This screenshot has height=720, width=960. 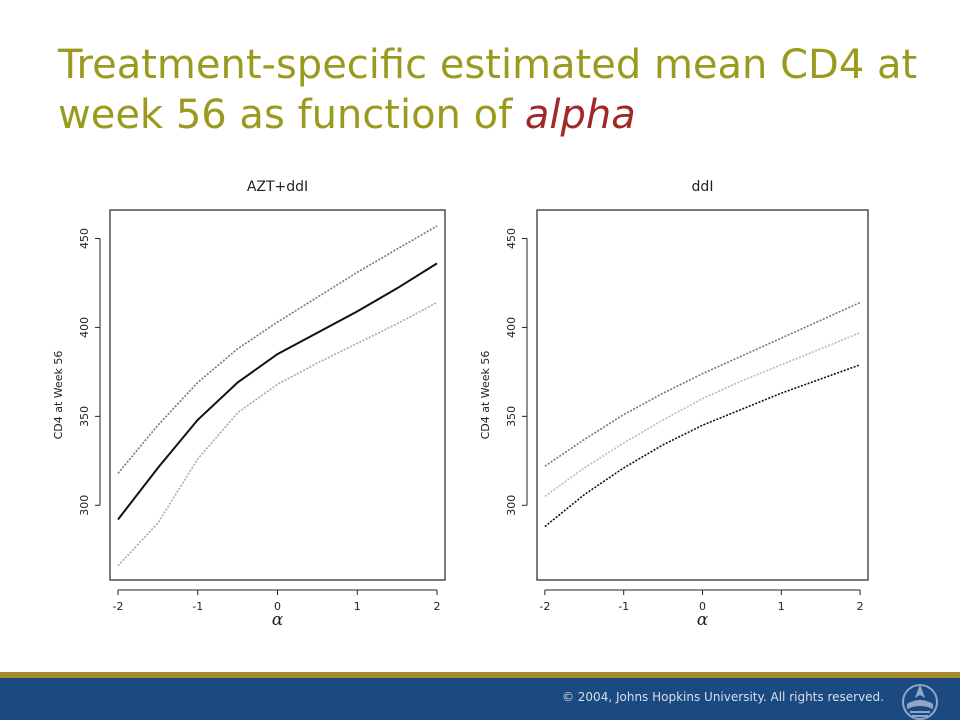 I want to click on chart-title: ddI, so click(x=703, y=187).